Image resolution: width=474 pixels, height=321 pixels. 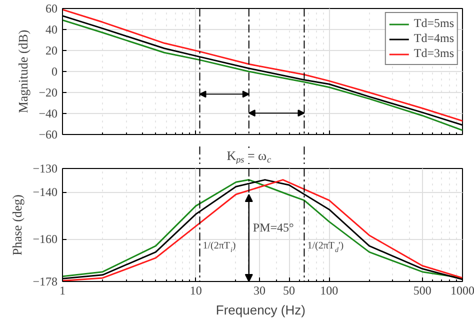 I want to click on x-tick-label: 100, so click(x=329, y=291).